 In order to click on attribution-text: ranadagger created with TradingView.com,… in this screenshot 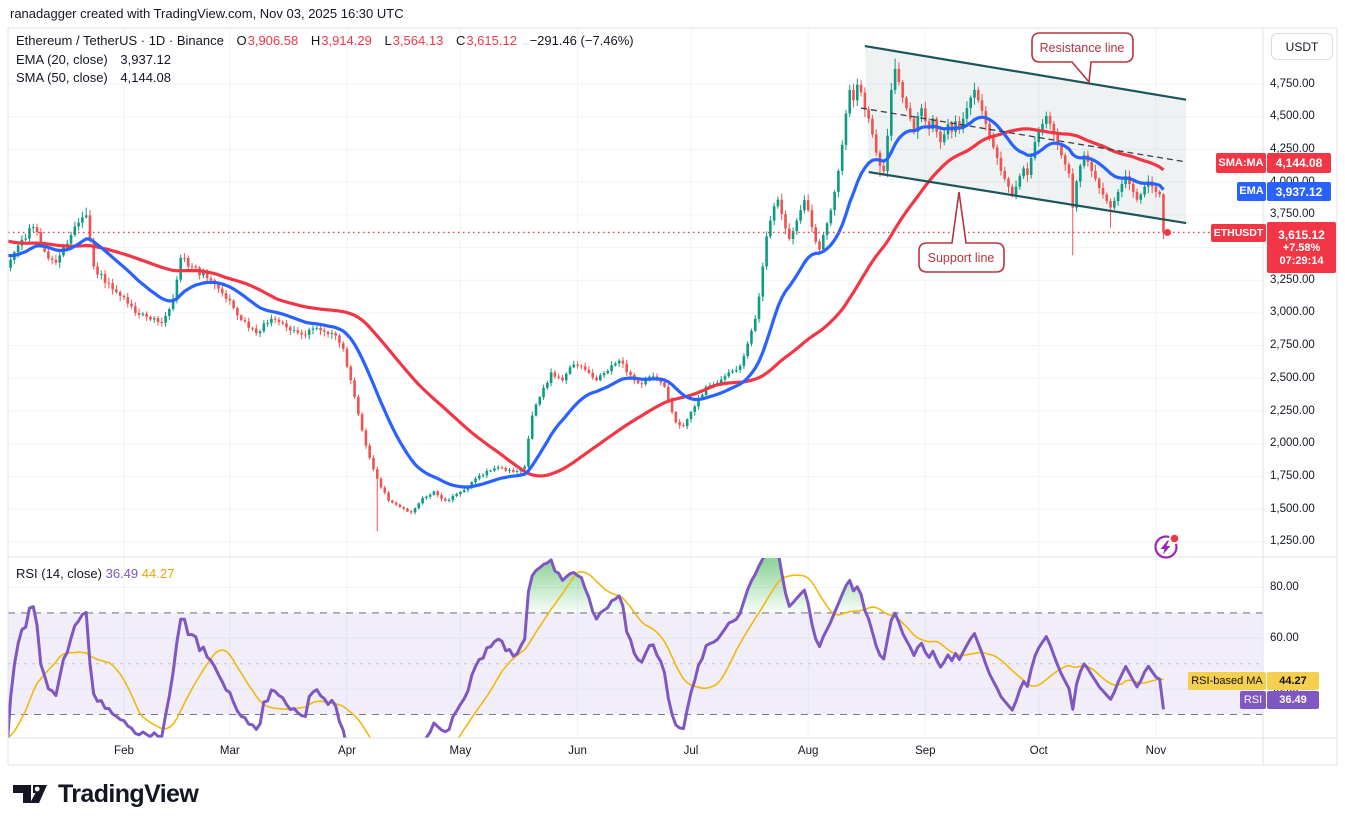, I will do `click(207, 13)`.